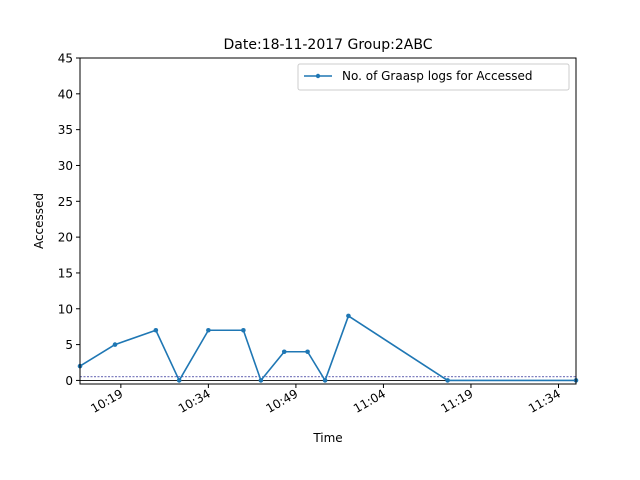 The width and height of the screenshot is (640, 480). Describe the element at coordinates (69, 345) in the screenshot. I see `y-tick-label: 5` at that location.